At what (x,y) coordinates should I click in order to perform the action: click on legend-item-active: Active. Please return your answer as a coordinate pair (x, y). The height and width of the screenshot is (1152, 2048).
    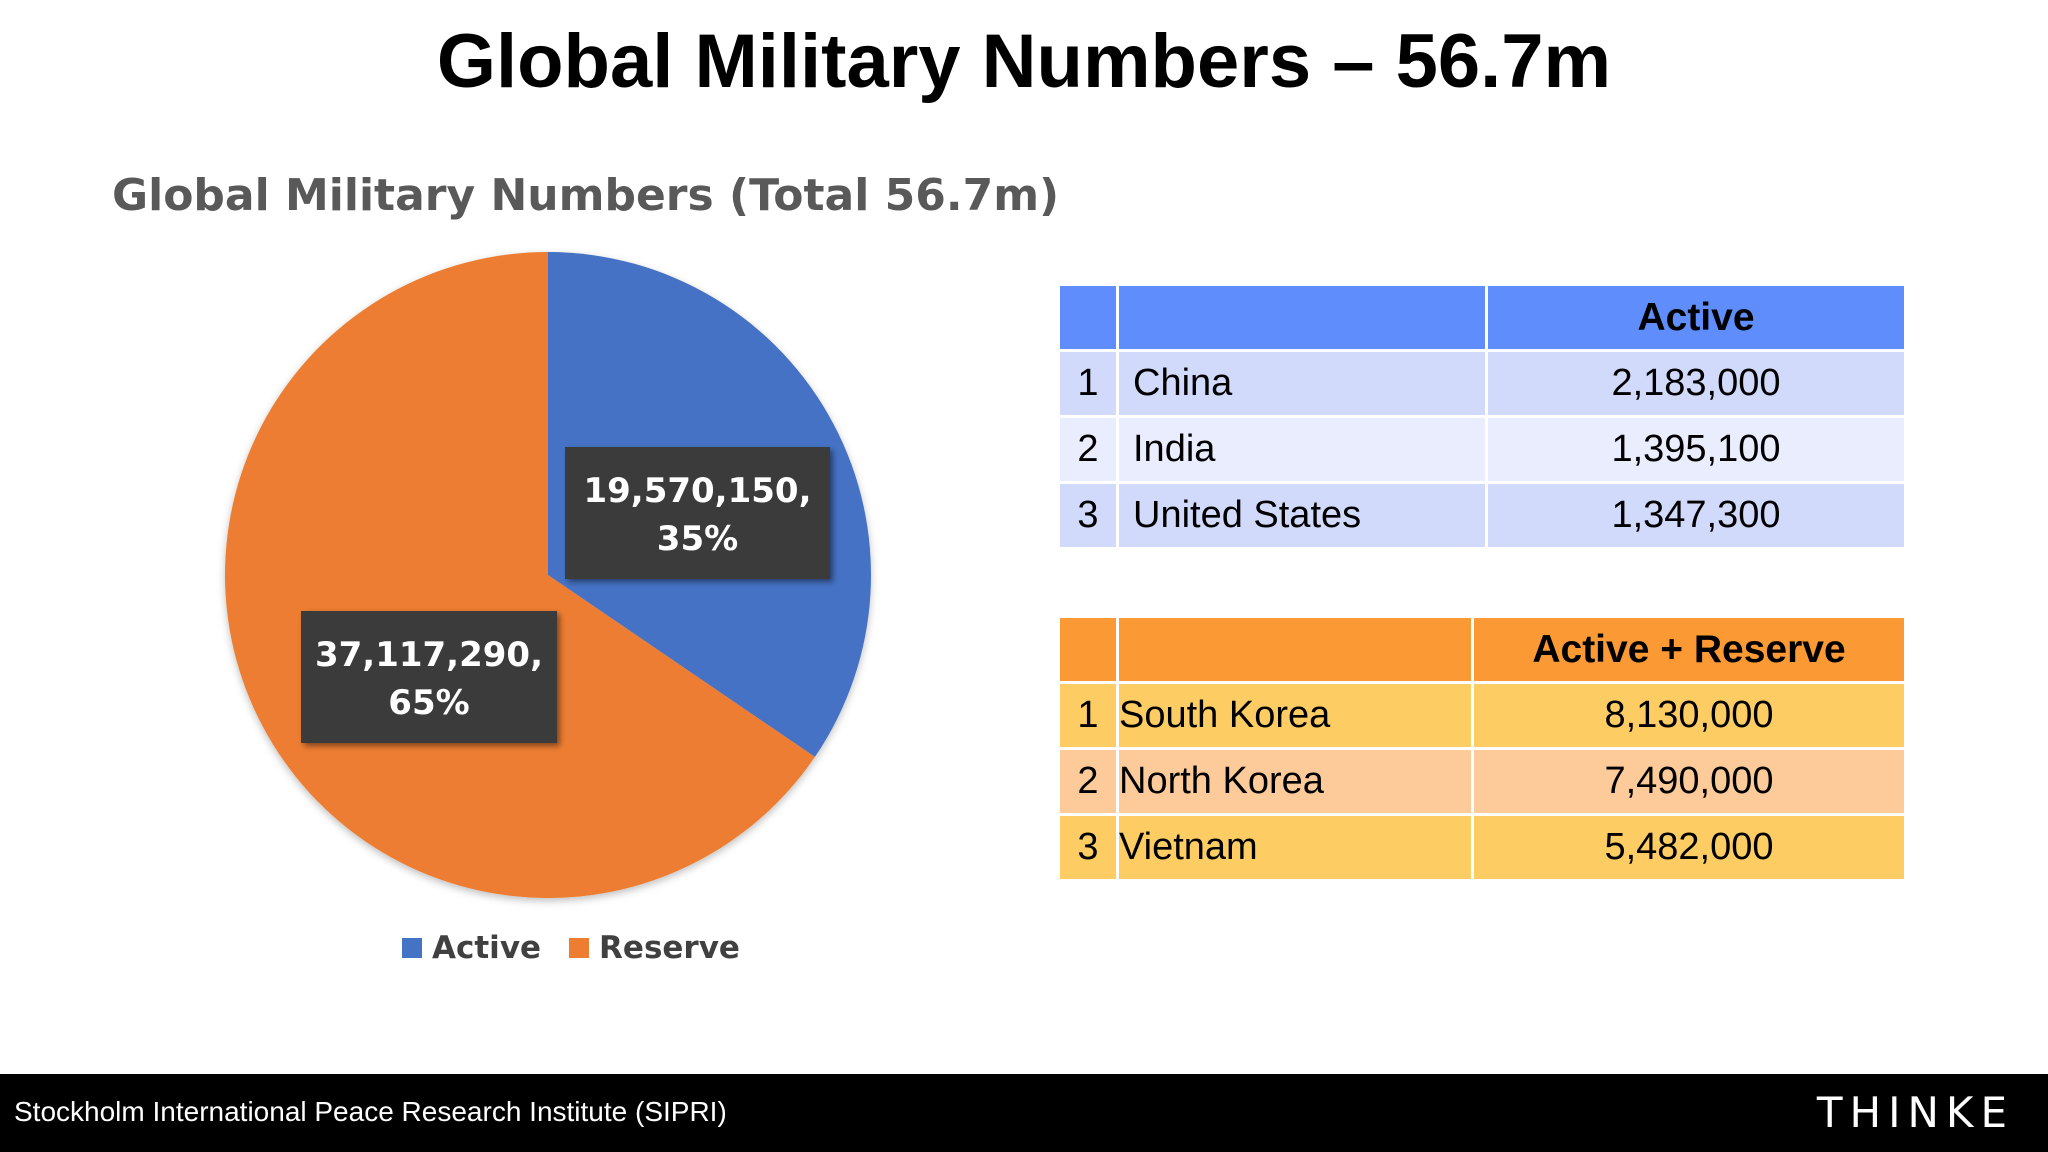
    Looking at the image, I should click on (471, 948).